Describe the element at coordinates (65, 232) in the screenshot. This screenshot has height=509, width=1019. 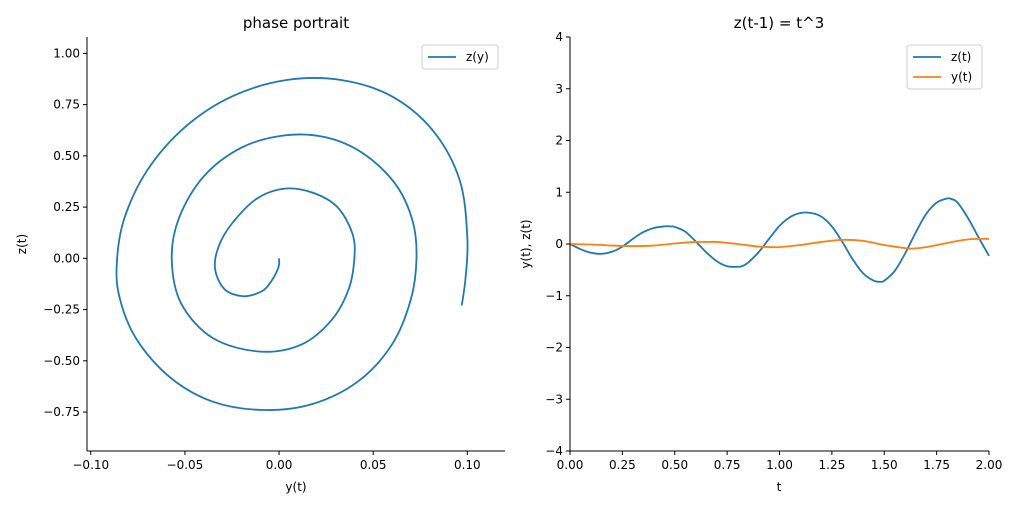
I see `phase-portrait-y-ticks: −0.75 −0.50 −0.25 0.00 0.25 0.50 0.75 1.00` at that location.